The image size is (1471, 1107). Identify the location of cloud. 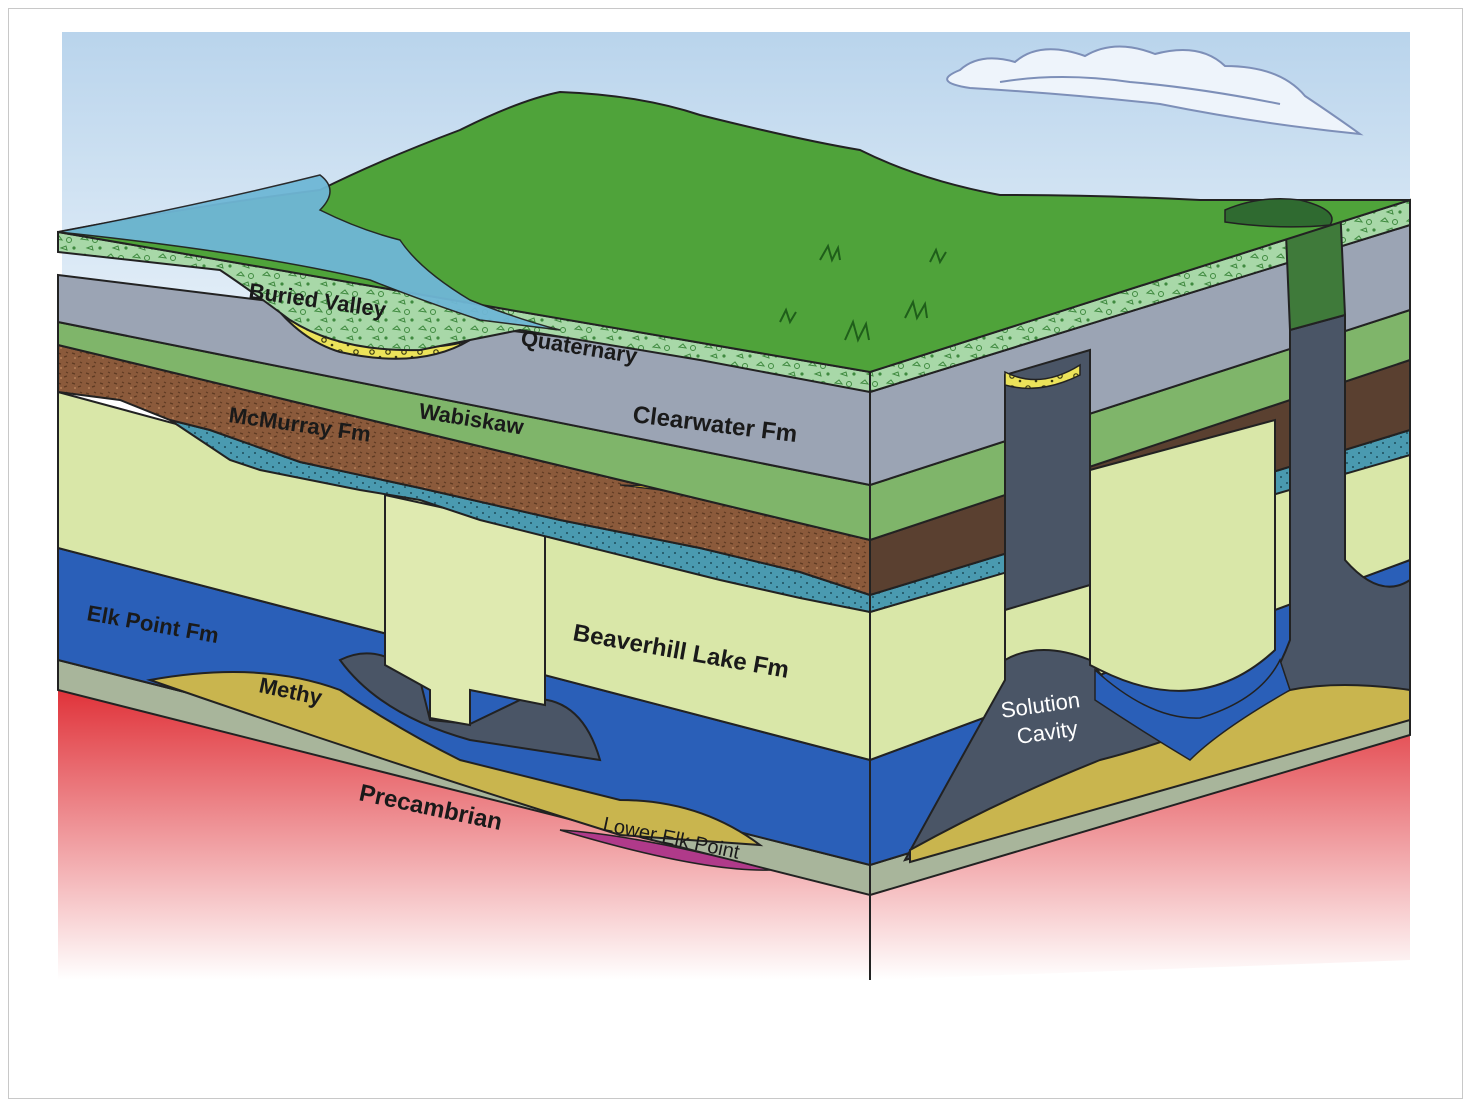
(1155, 90).